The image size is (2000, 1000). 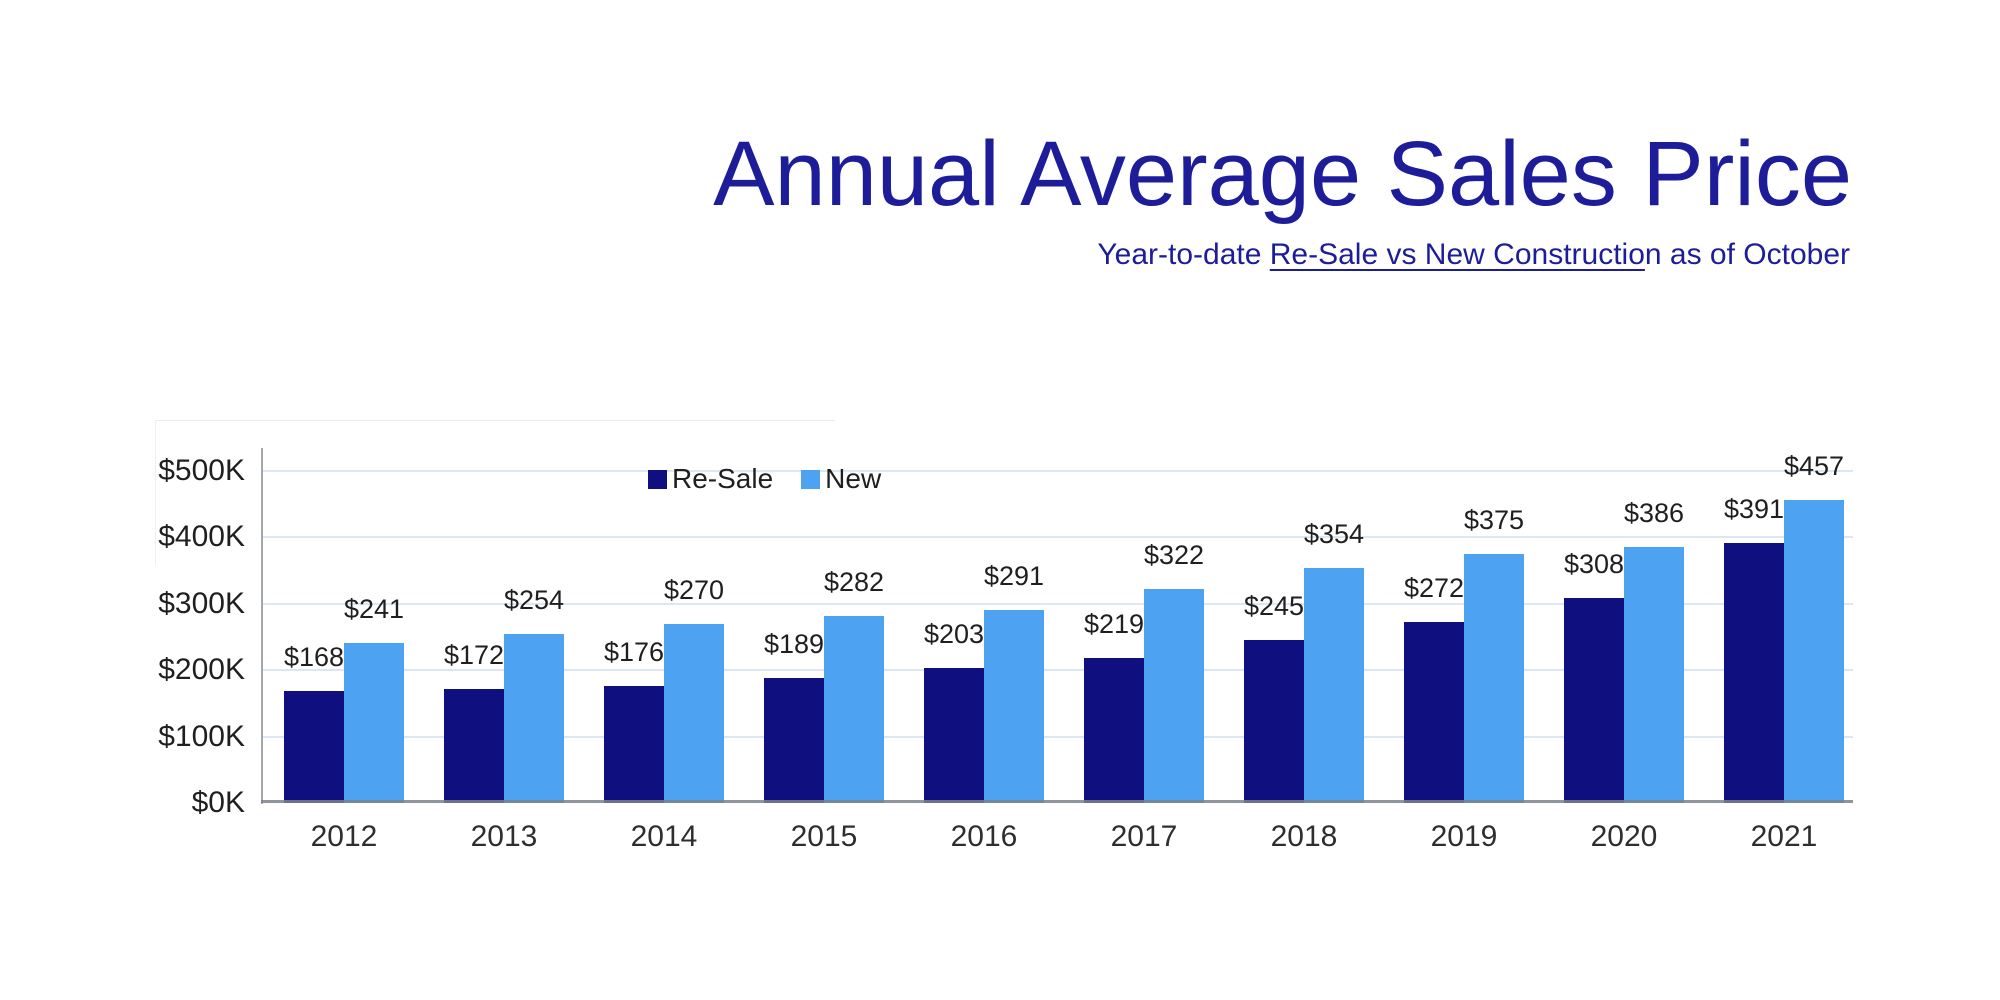 I want to click on bar-resale-2019, so click(x=1434, y=712).